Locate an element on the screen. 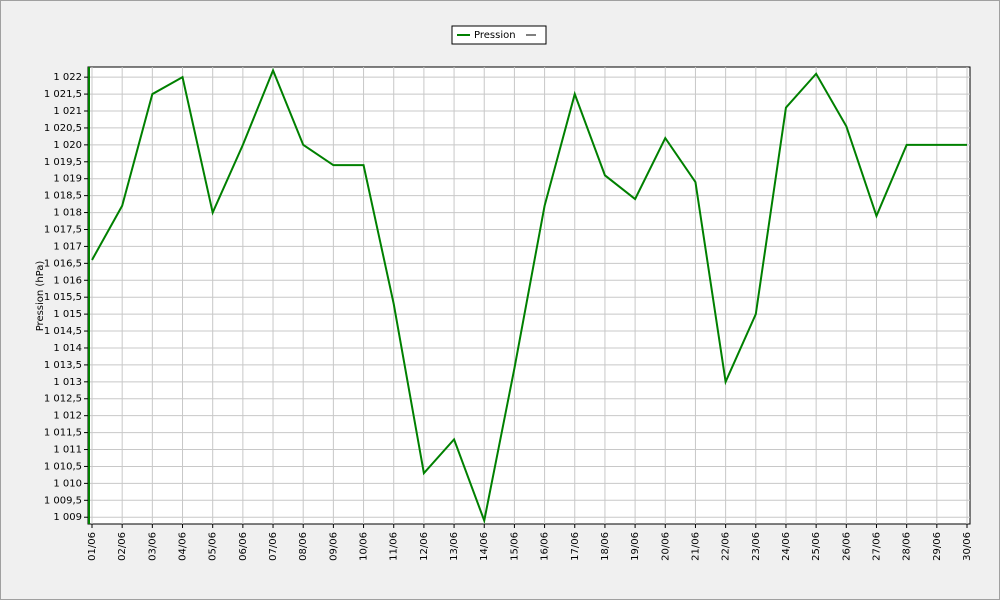 This screenshot has height=600, width=1000. x-tick-label: 20/06 is located at coordinates (665, 546).